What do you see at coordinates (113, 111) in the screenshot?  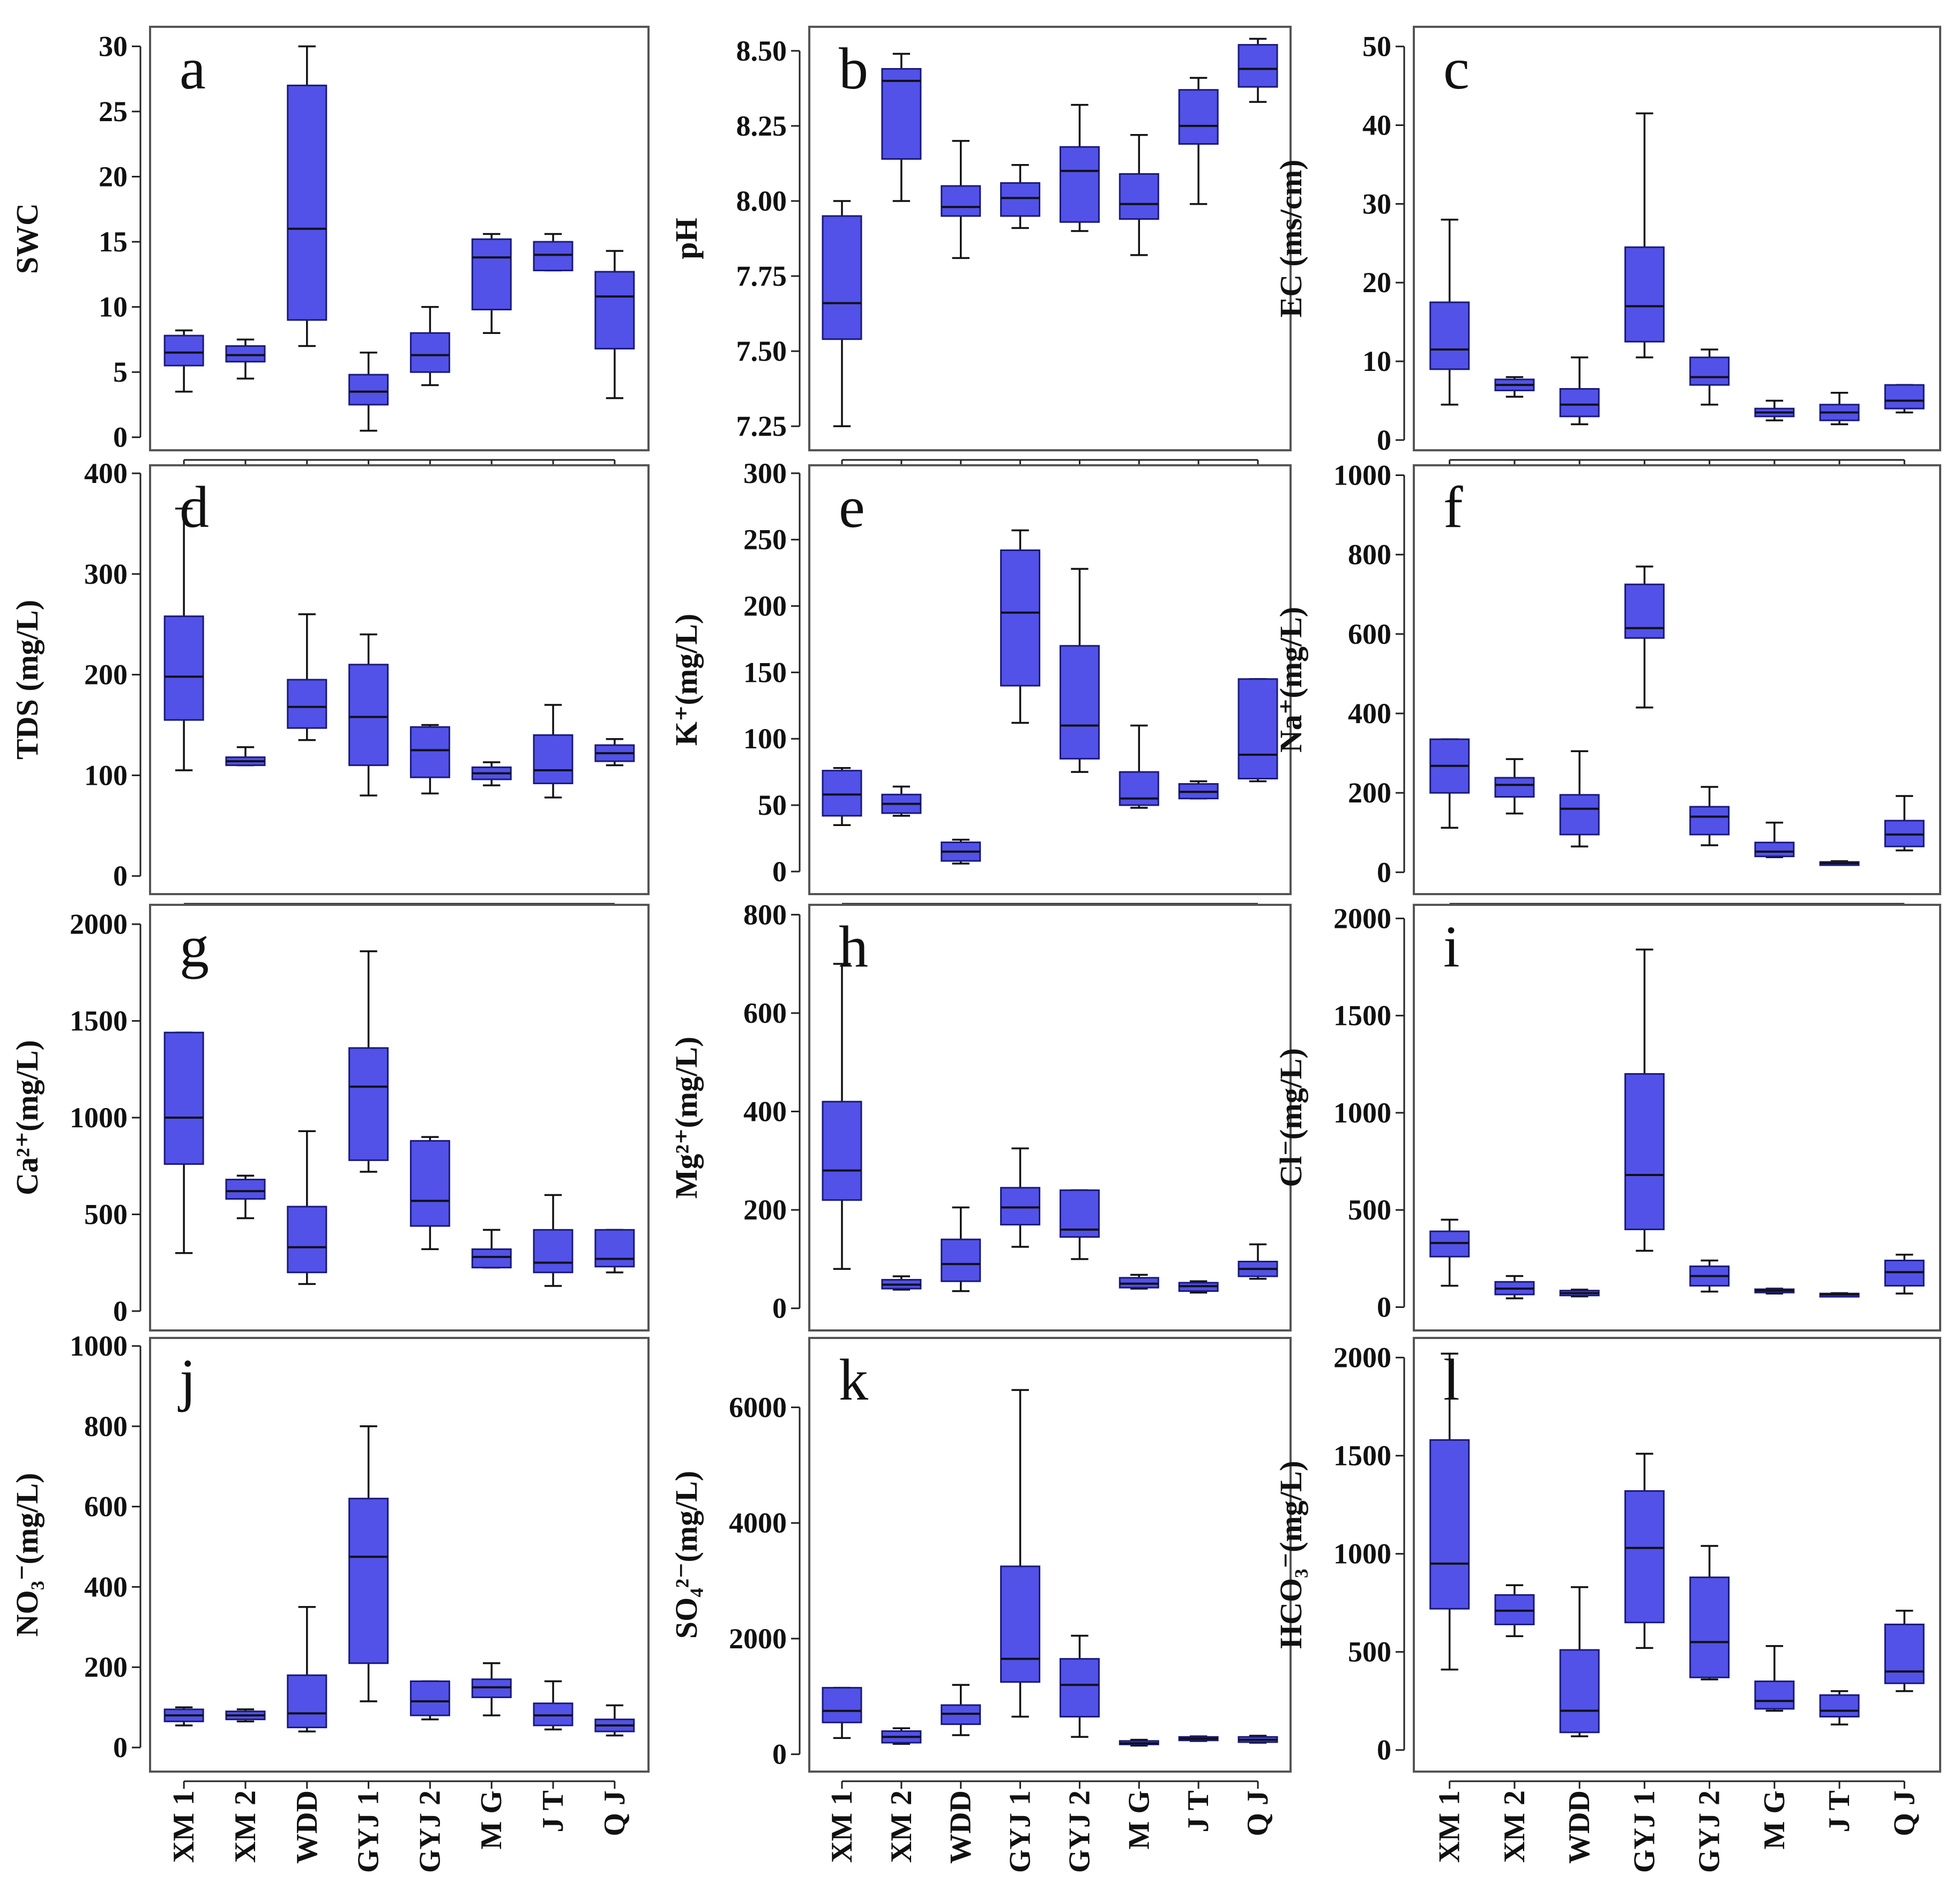 I see `y-tick-label: 25` at bounding box center [113, 111].